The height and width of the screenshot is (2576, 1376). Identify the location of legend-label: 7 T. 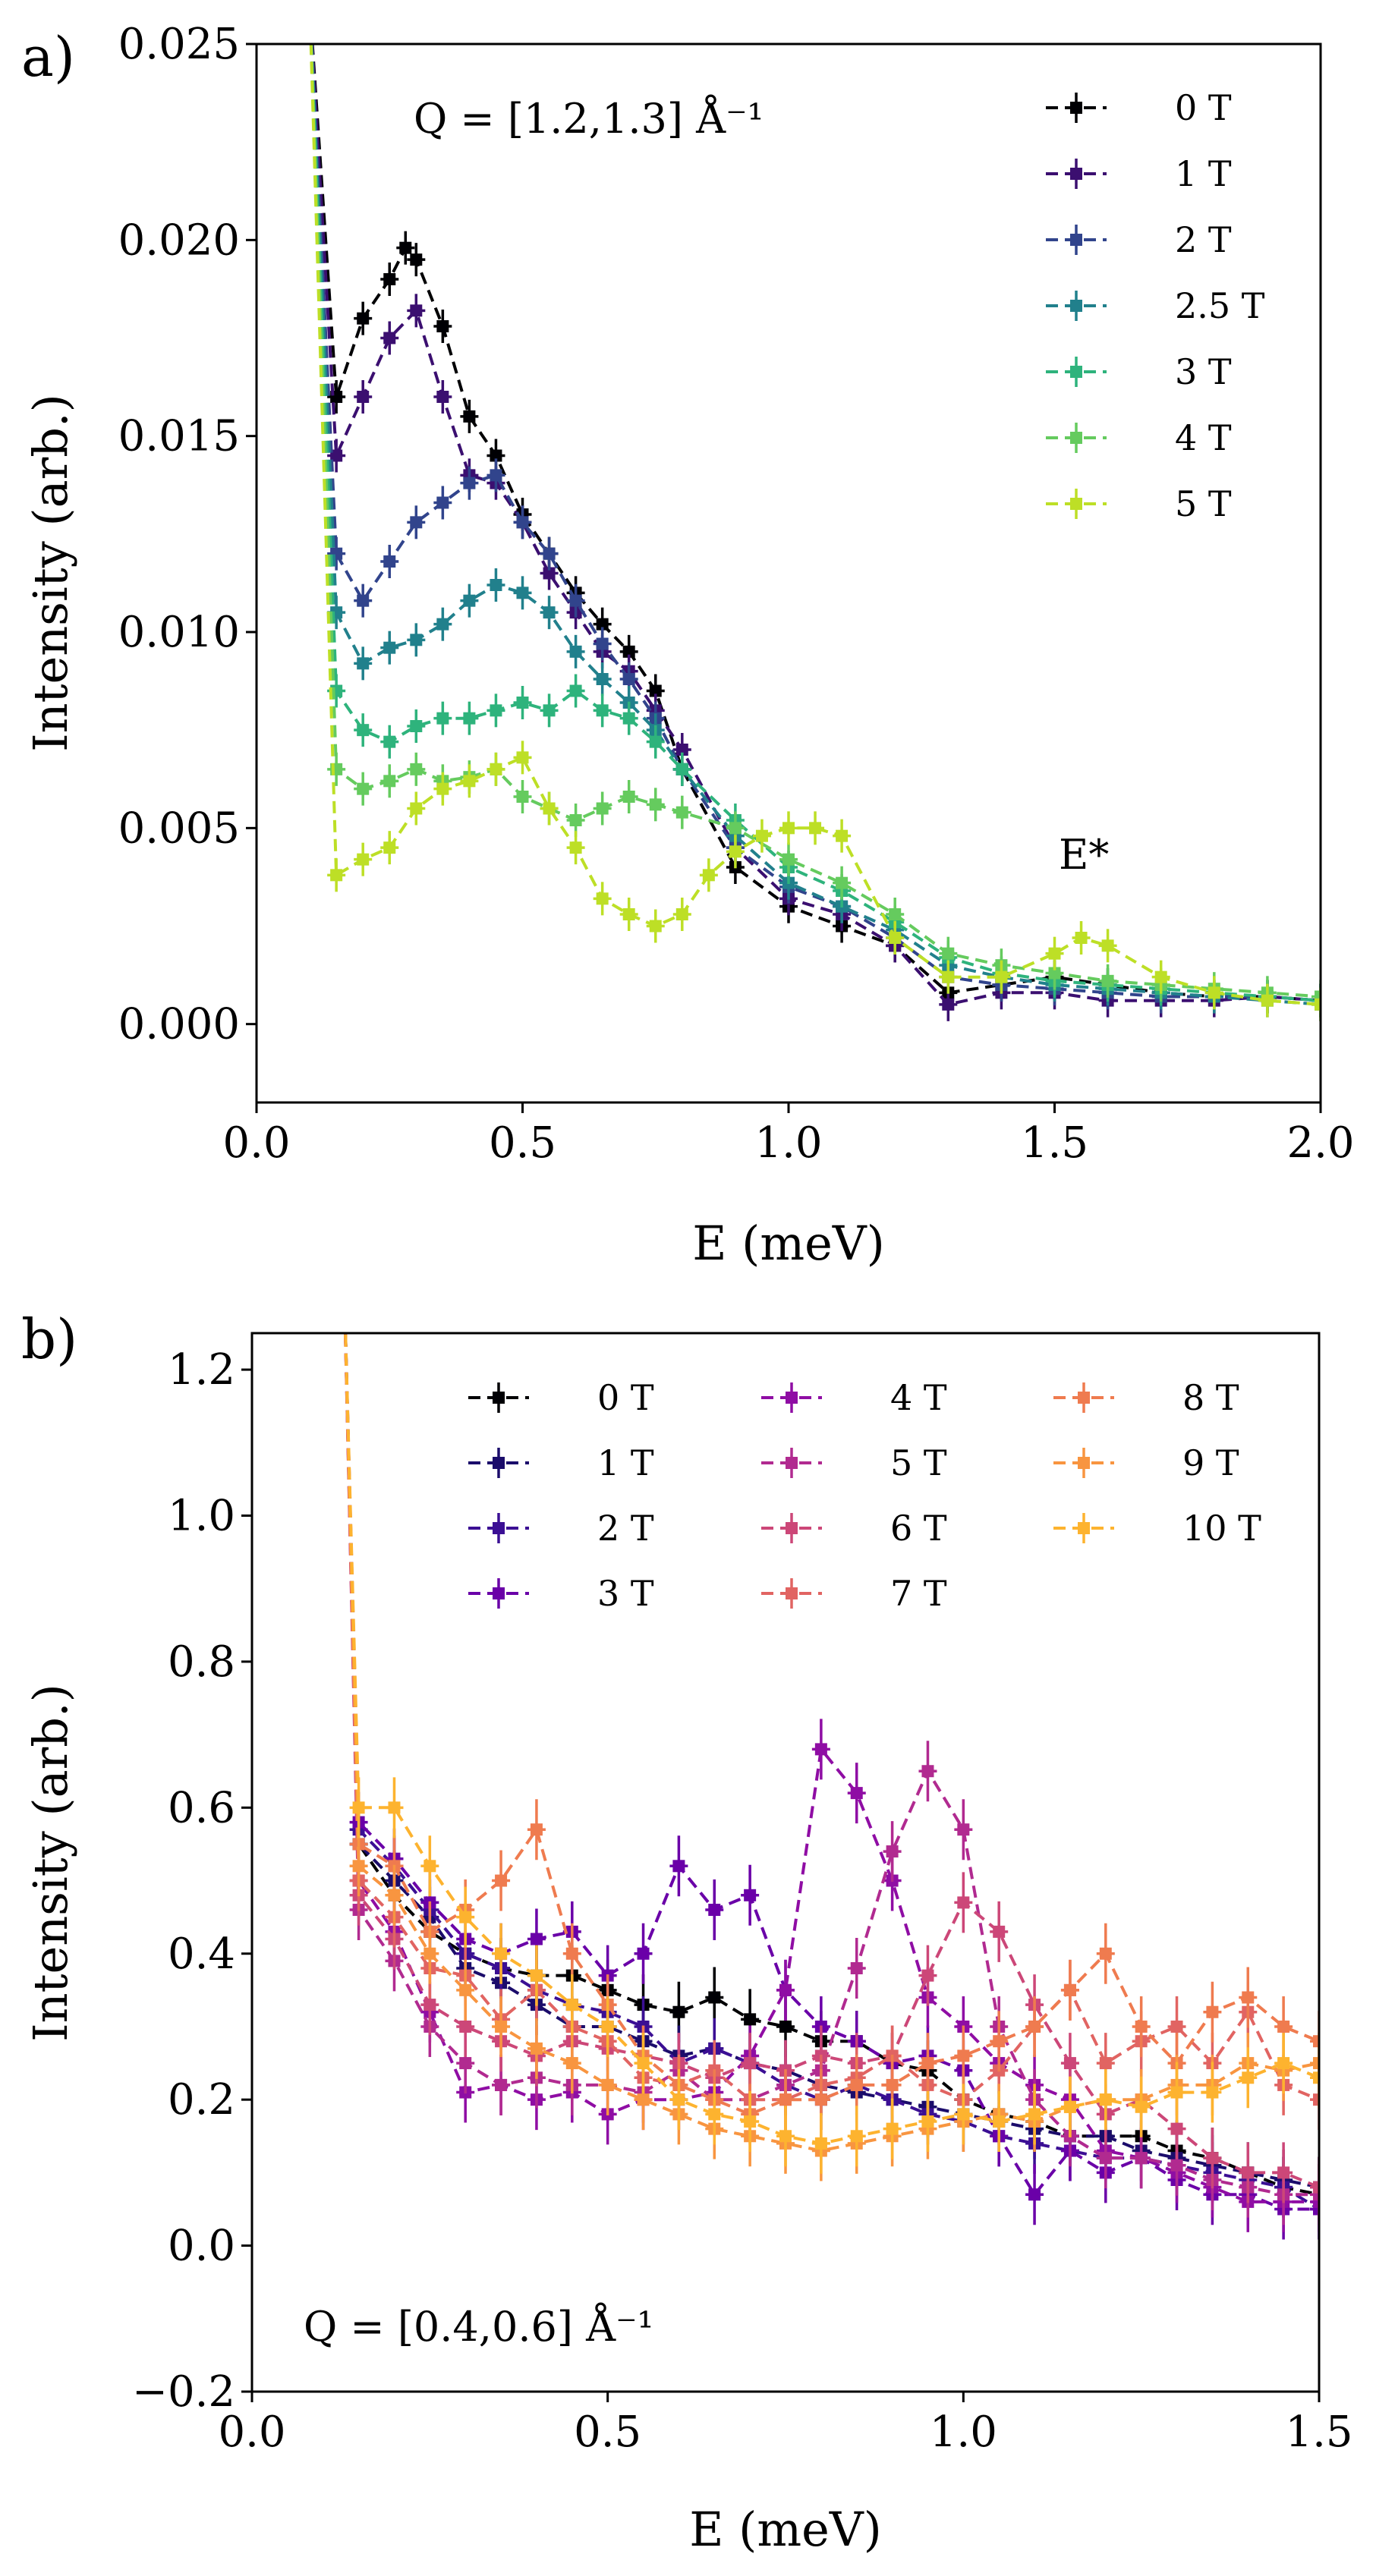
(919, 1593).